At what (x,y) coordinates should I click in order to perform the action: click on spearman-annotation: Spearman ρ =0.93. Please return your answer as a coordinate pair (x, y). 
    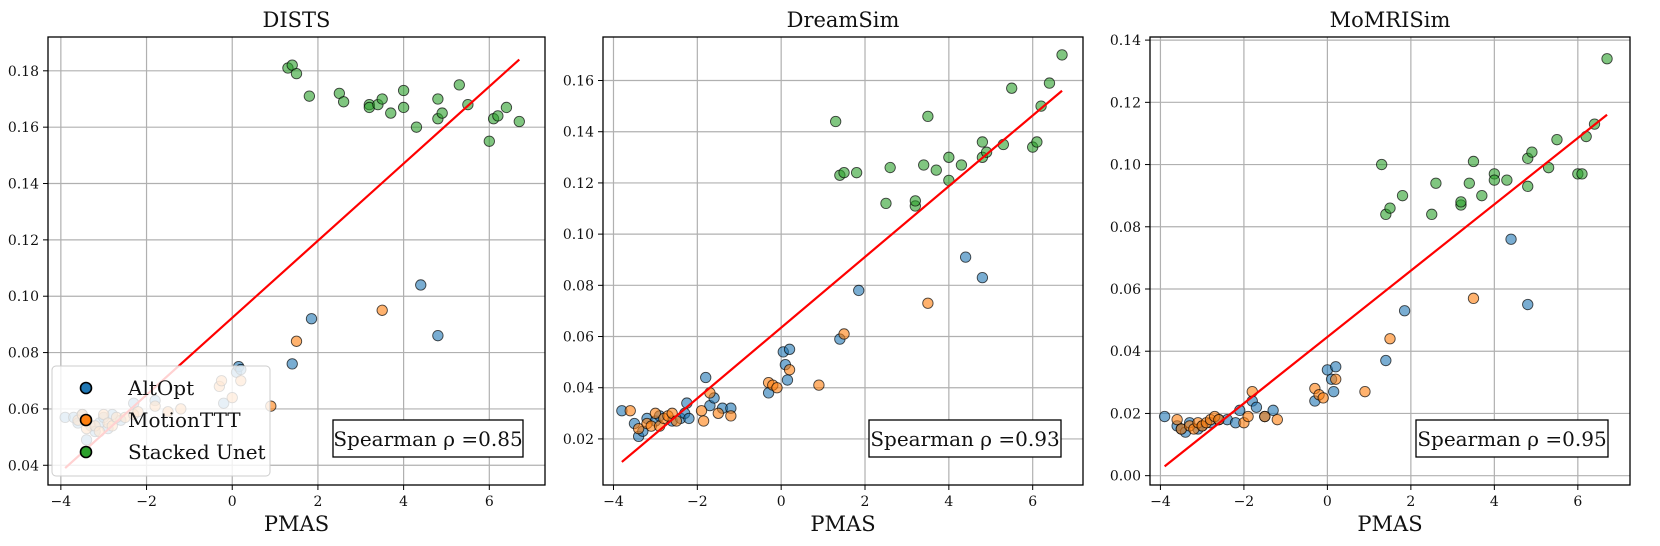
    Looking at the image, I should click on (964, 439).